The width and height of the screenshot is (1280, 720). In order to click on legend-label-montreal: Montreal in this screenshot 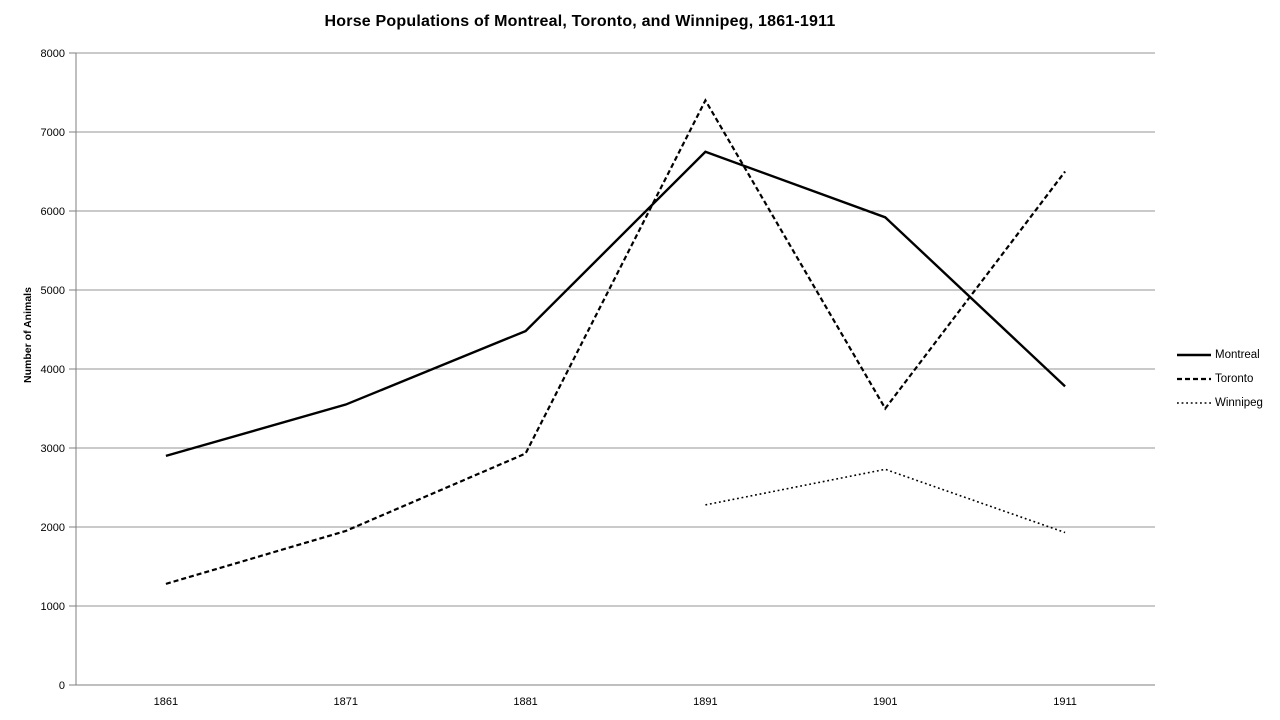, I will do `click(1237, 355)`.